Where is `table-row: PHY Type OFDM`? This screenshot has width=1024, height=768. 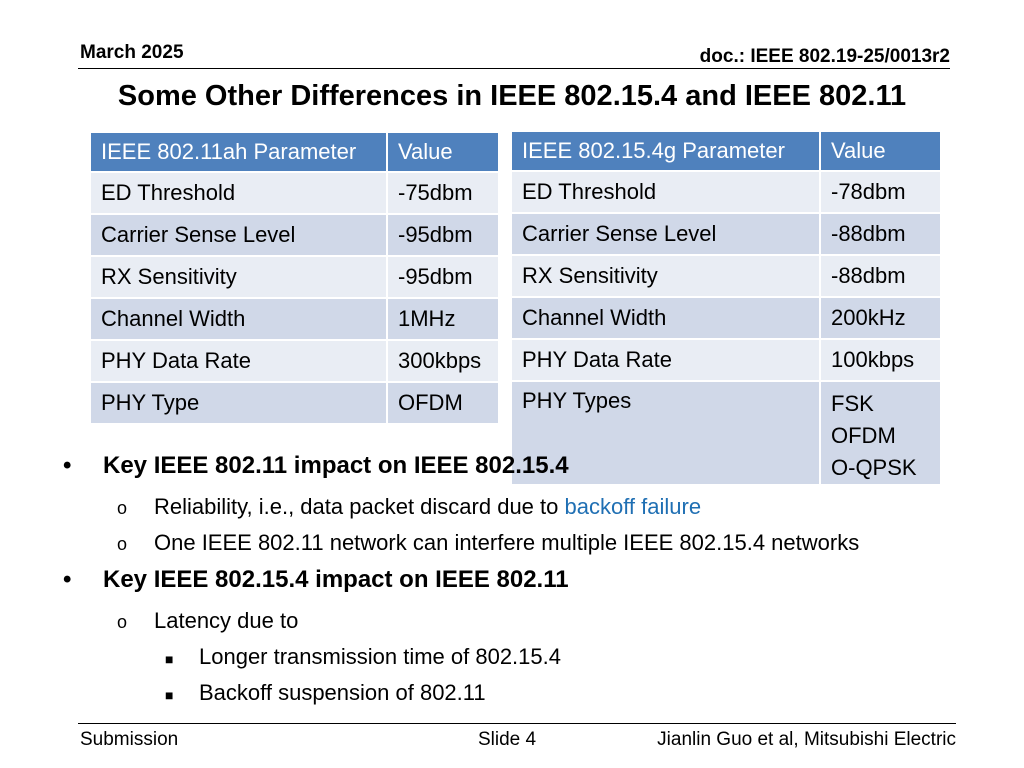 table-row: PHY Type OFDM is located at coordinates (294, 403).